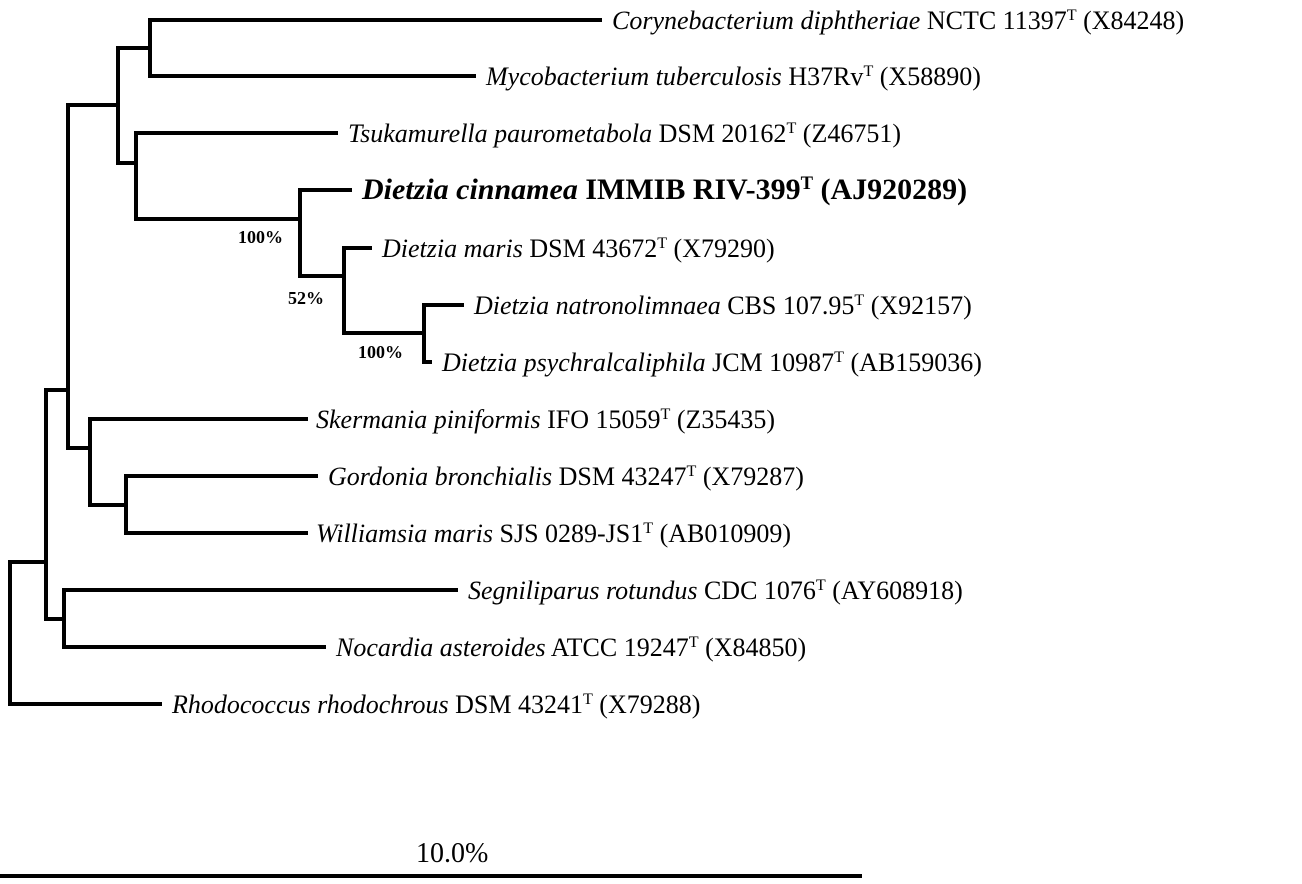 This screenshot has width=1302, height=884. Describe the element at coordinates (571, 533) in the screenshot. I see `strain: SJS 0289-JS1` at that location.